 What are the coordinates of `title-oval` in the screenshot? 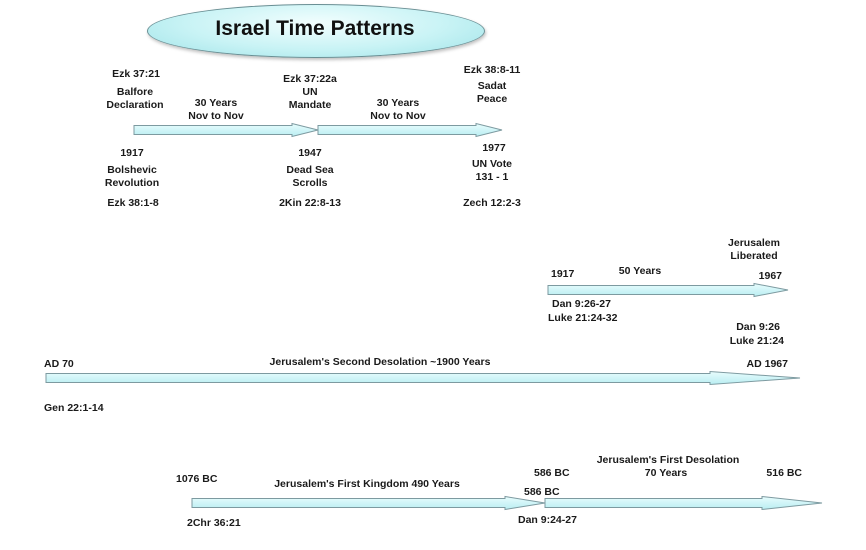 It's located at (316, 31).